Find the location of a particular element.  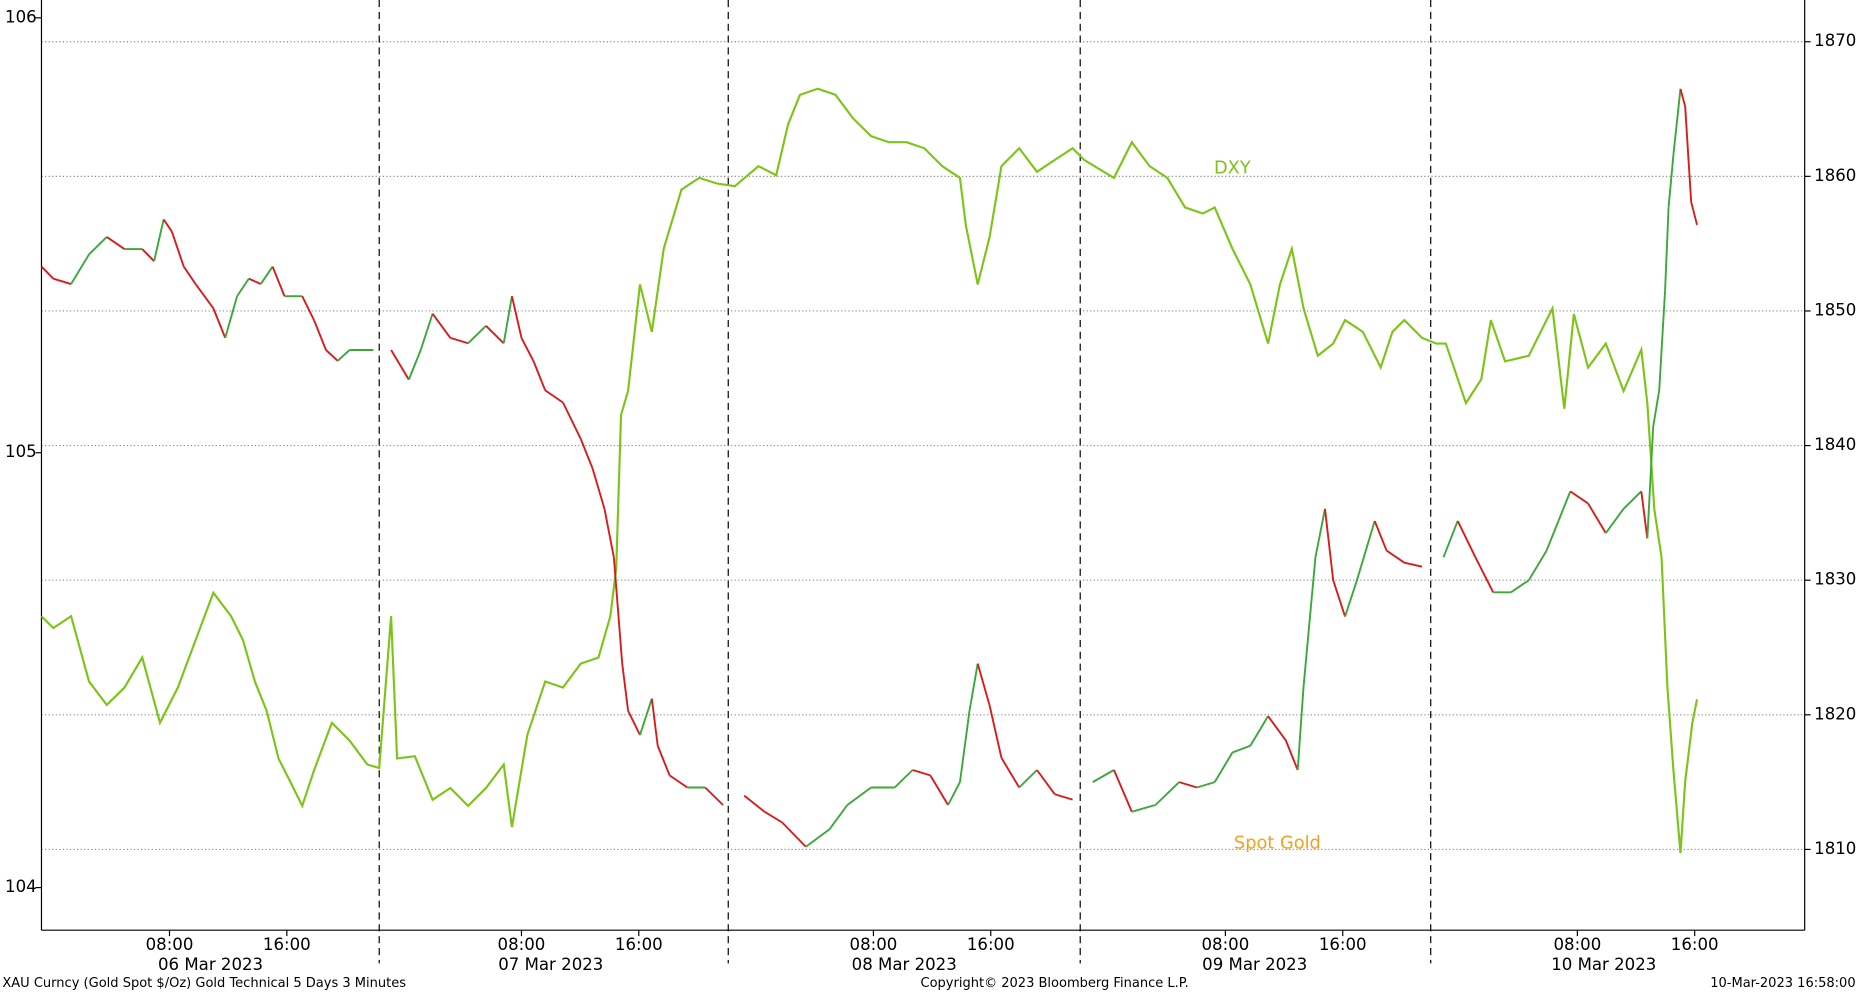

y2-tick-label: 1840 is located at coordinates (1835, 444).